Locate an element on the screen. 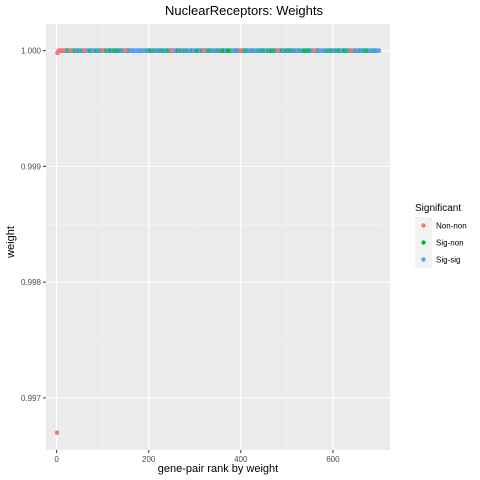 This screenshot has height=480, width=480. x-tick-label: 600 is located at coordinates (333, 459).